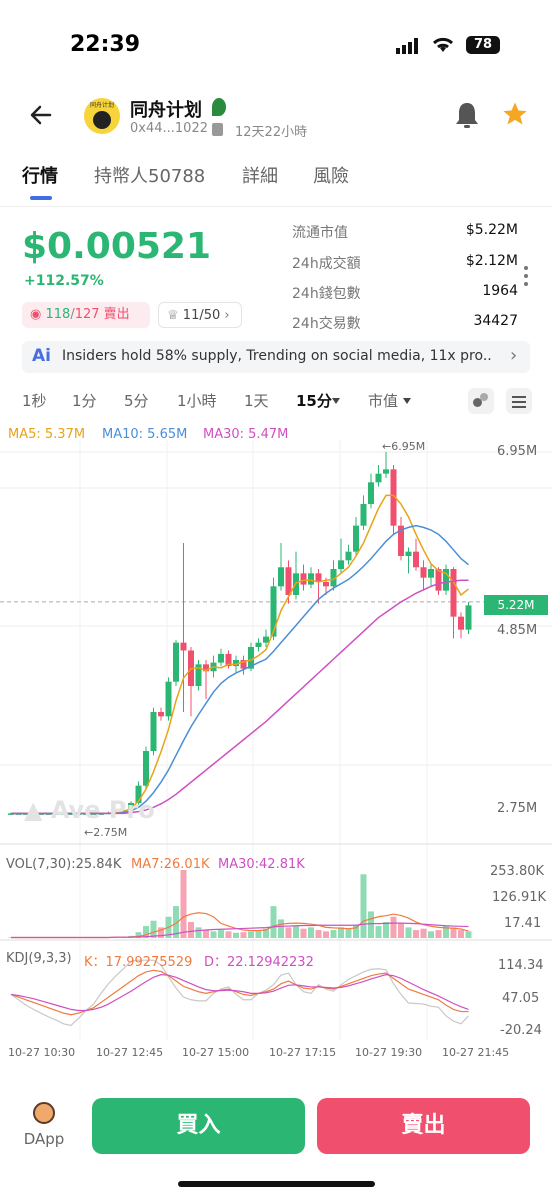 The image size is (552, 1200). What do you see at coordinates (117, 246) in the screenshot?
I see `price-value: $0.00521` at bounding box center [117, 246].